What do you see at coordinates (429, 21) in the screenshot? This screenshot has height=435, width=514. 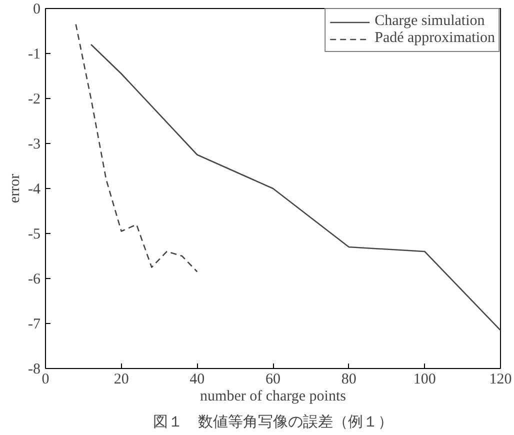 I see `legend-label: Charge simulation` at bounding box center [429, 21].